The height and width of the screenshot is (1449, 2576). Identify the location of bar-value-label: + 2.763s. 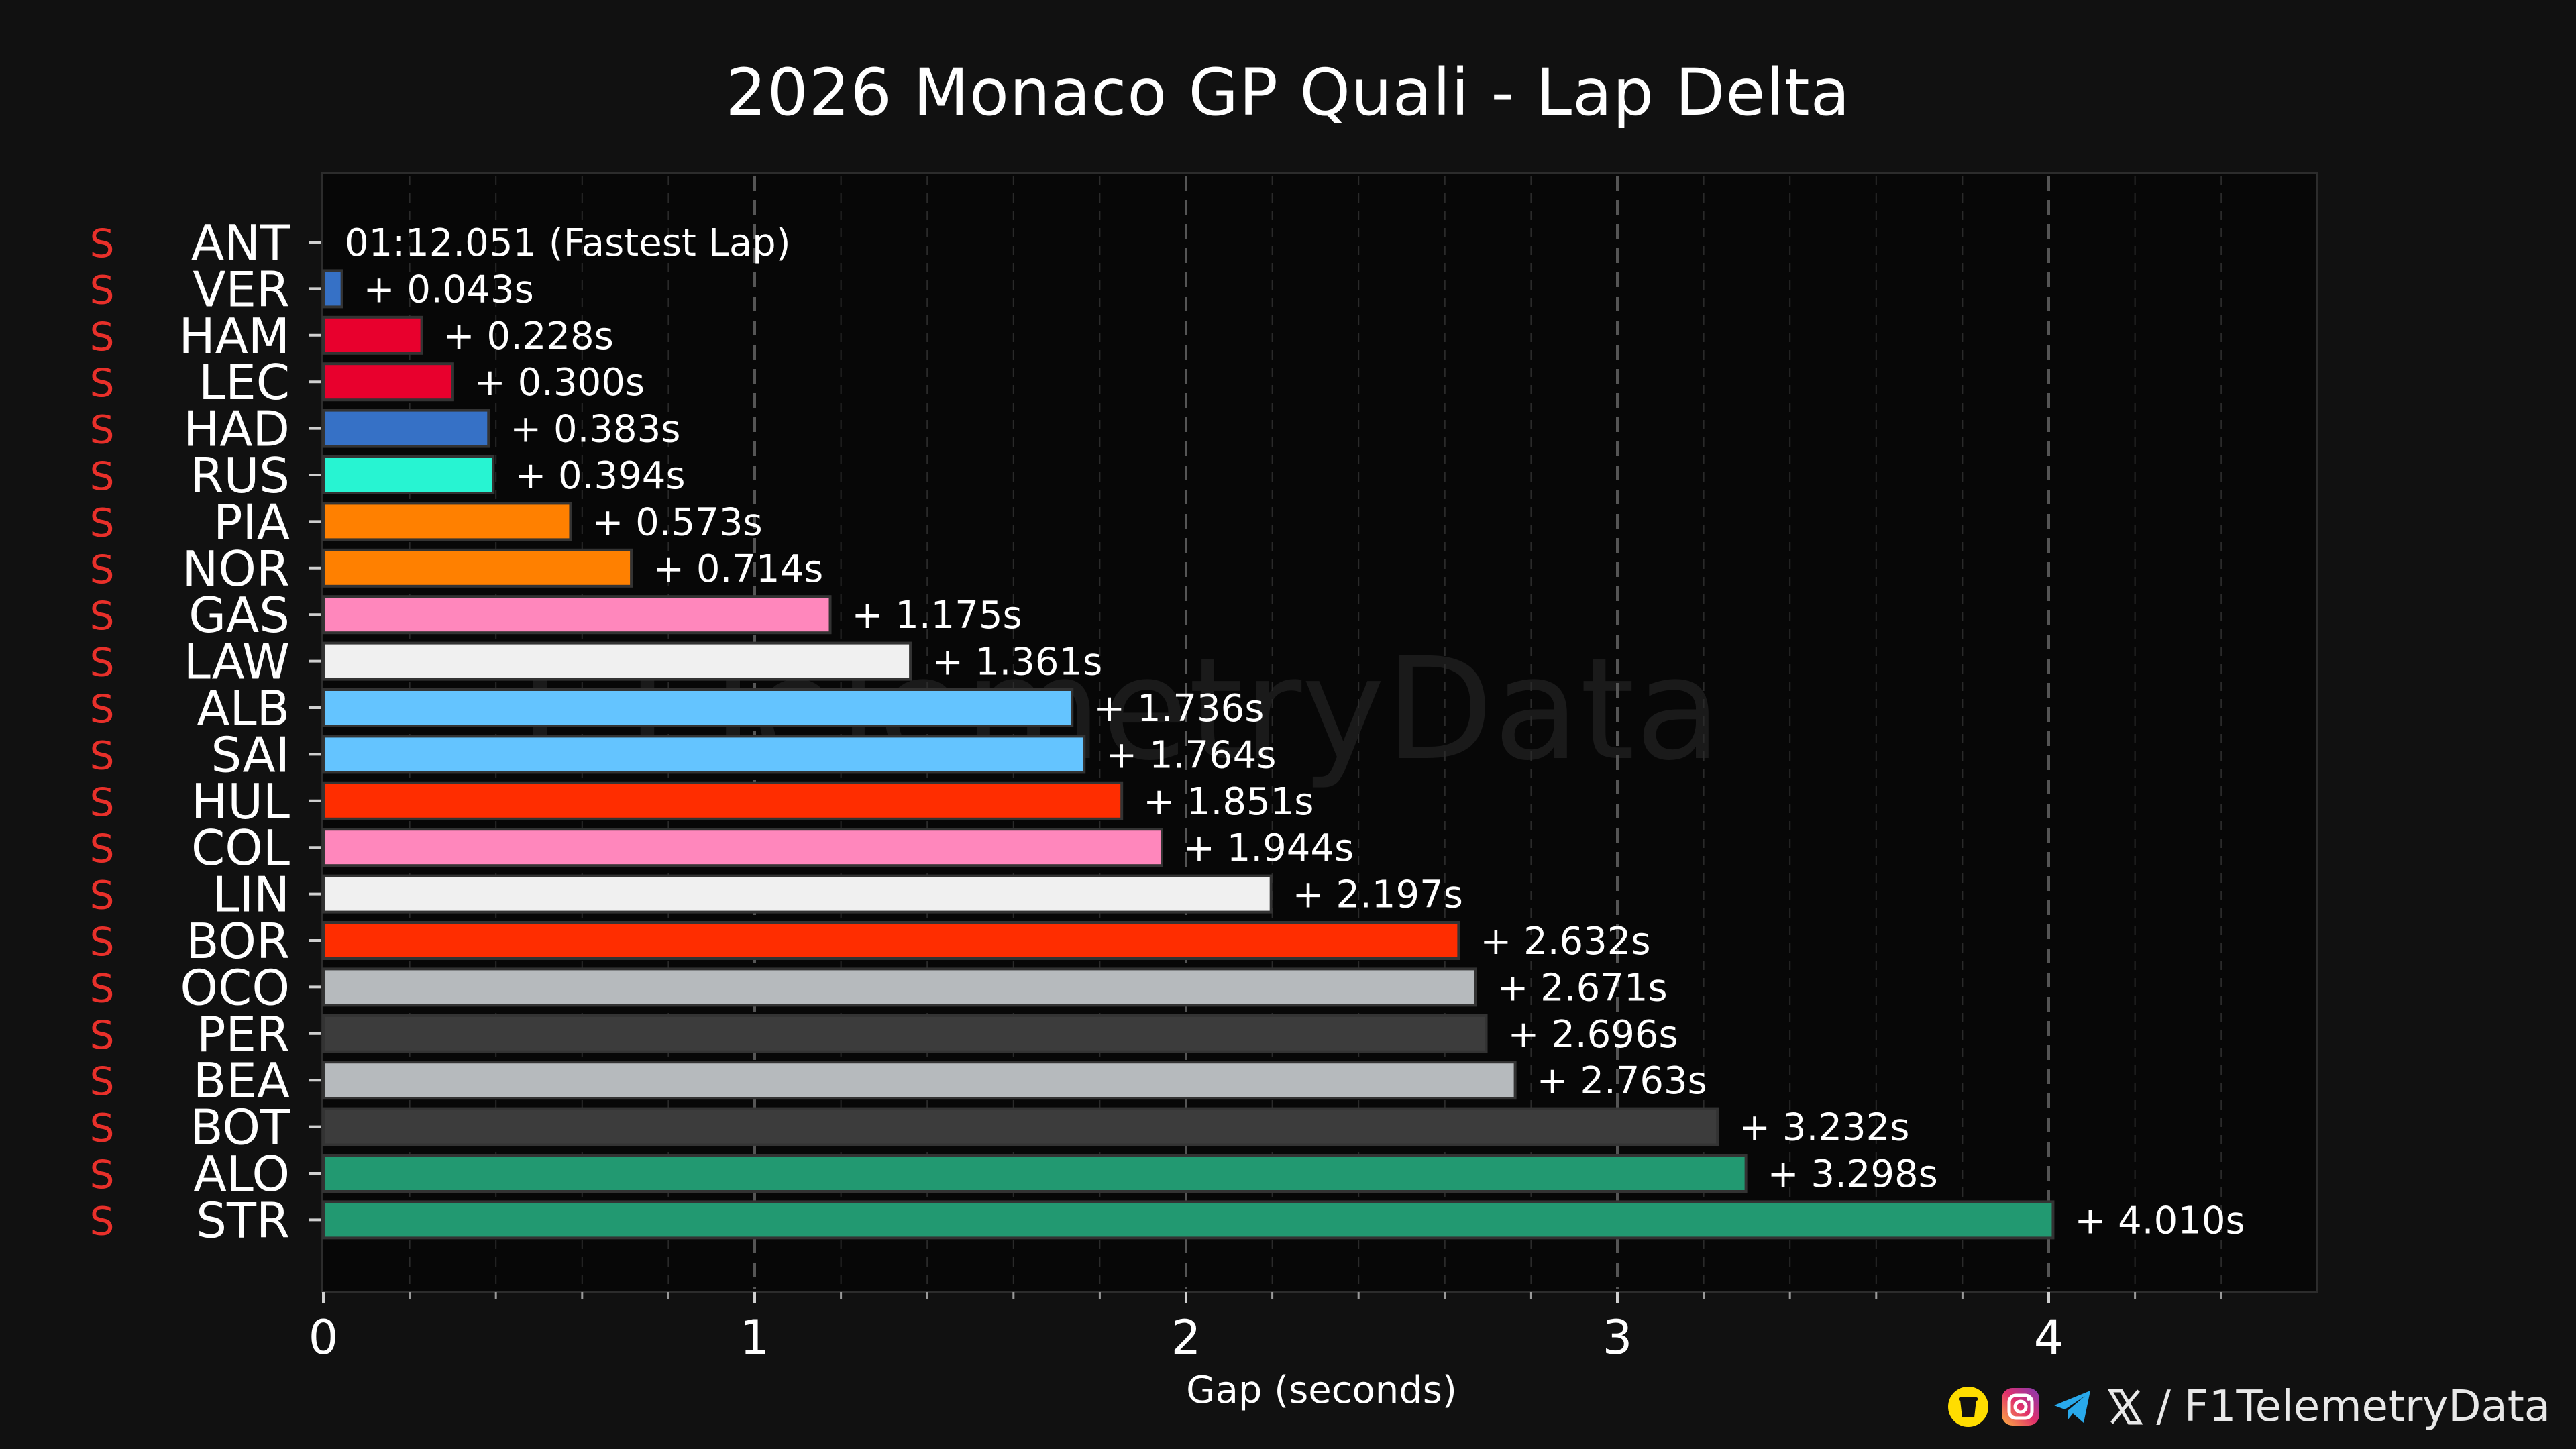
(1622, 1081).